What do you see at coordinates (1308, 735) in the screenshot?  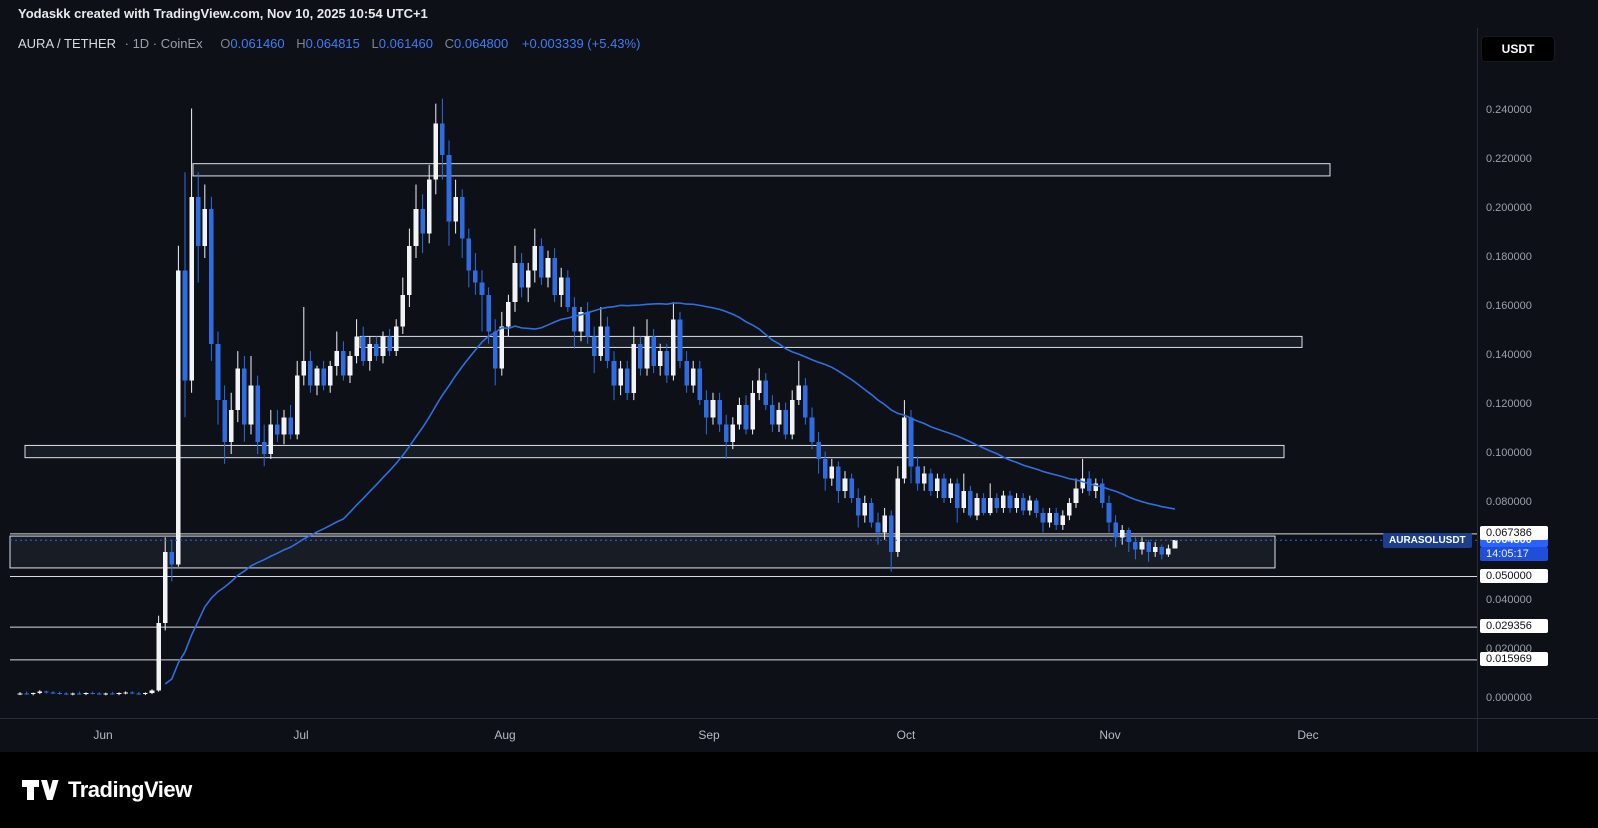 I see `month-label: Dec` at bounding box center [1308, 735].